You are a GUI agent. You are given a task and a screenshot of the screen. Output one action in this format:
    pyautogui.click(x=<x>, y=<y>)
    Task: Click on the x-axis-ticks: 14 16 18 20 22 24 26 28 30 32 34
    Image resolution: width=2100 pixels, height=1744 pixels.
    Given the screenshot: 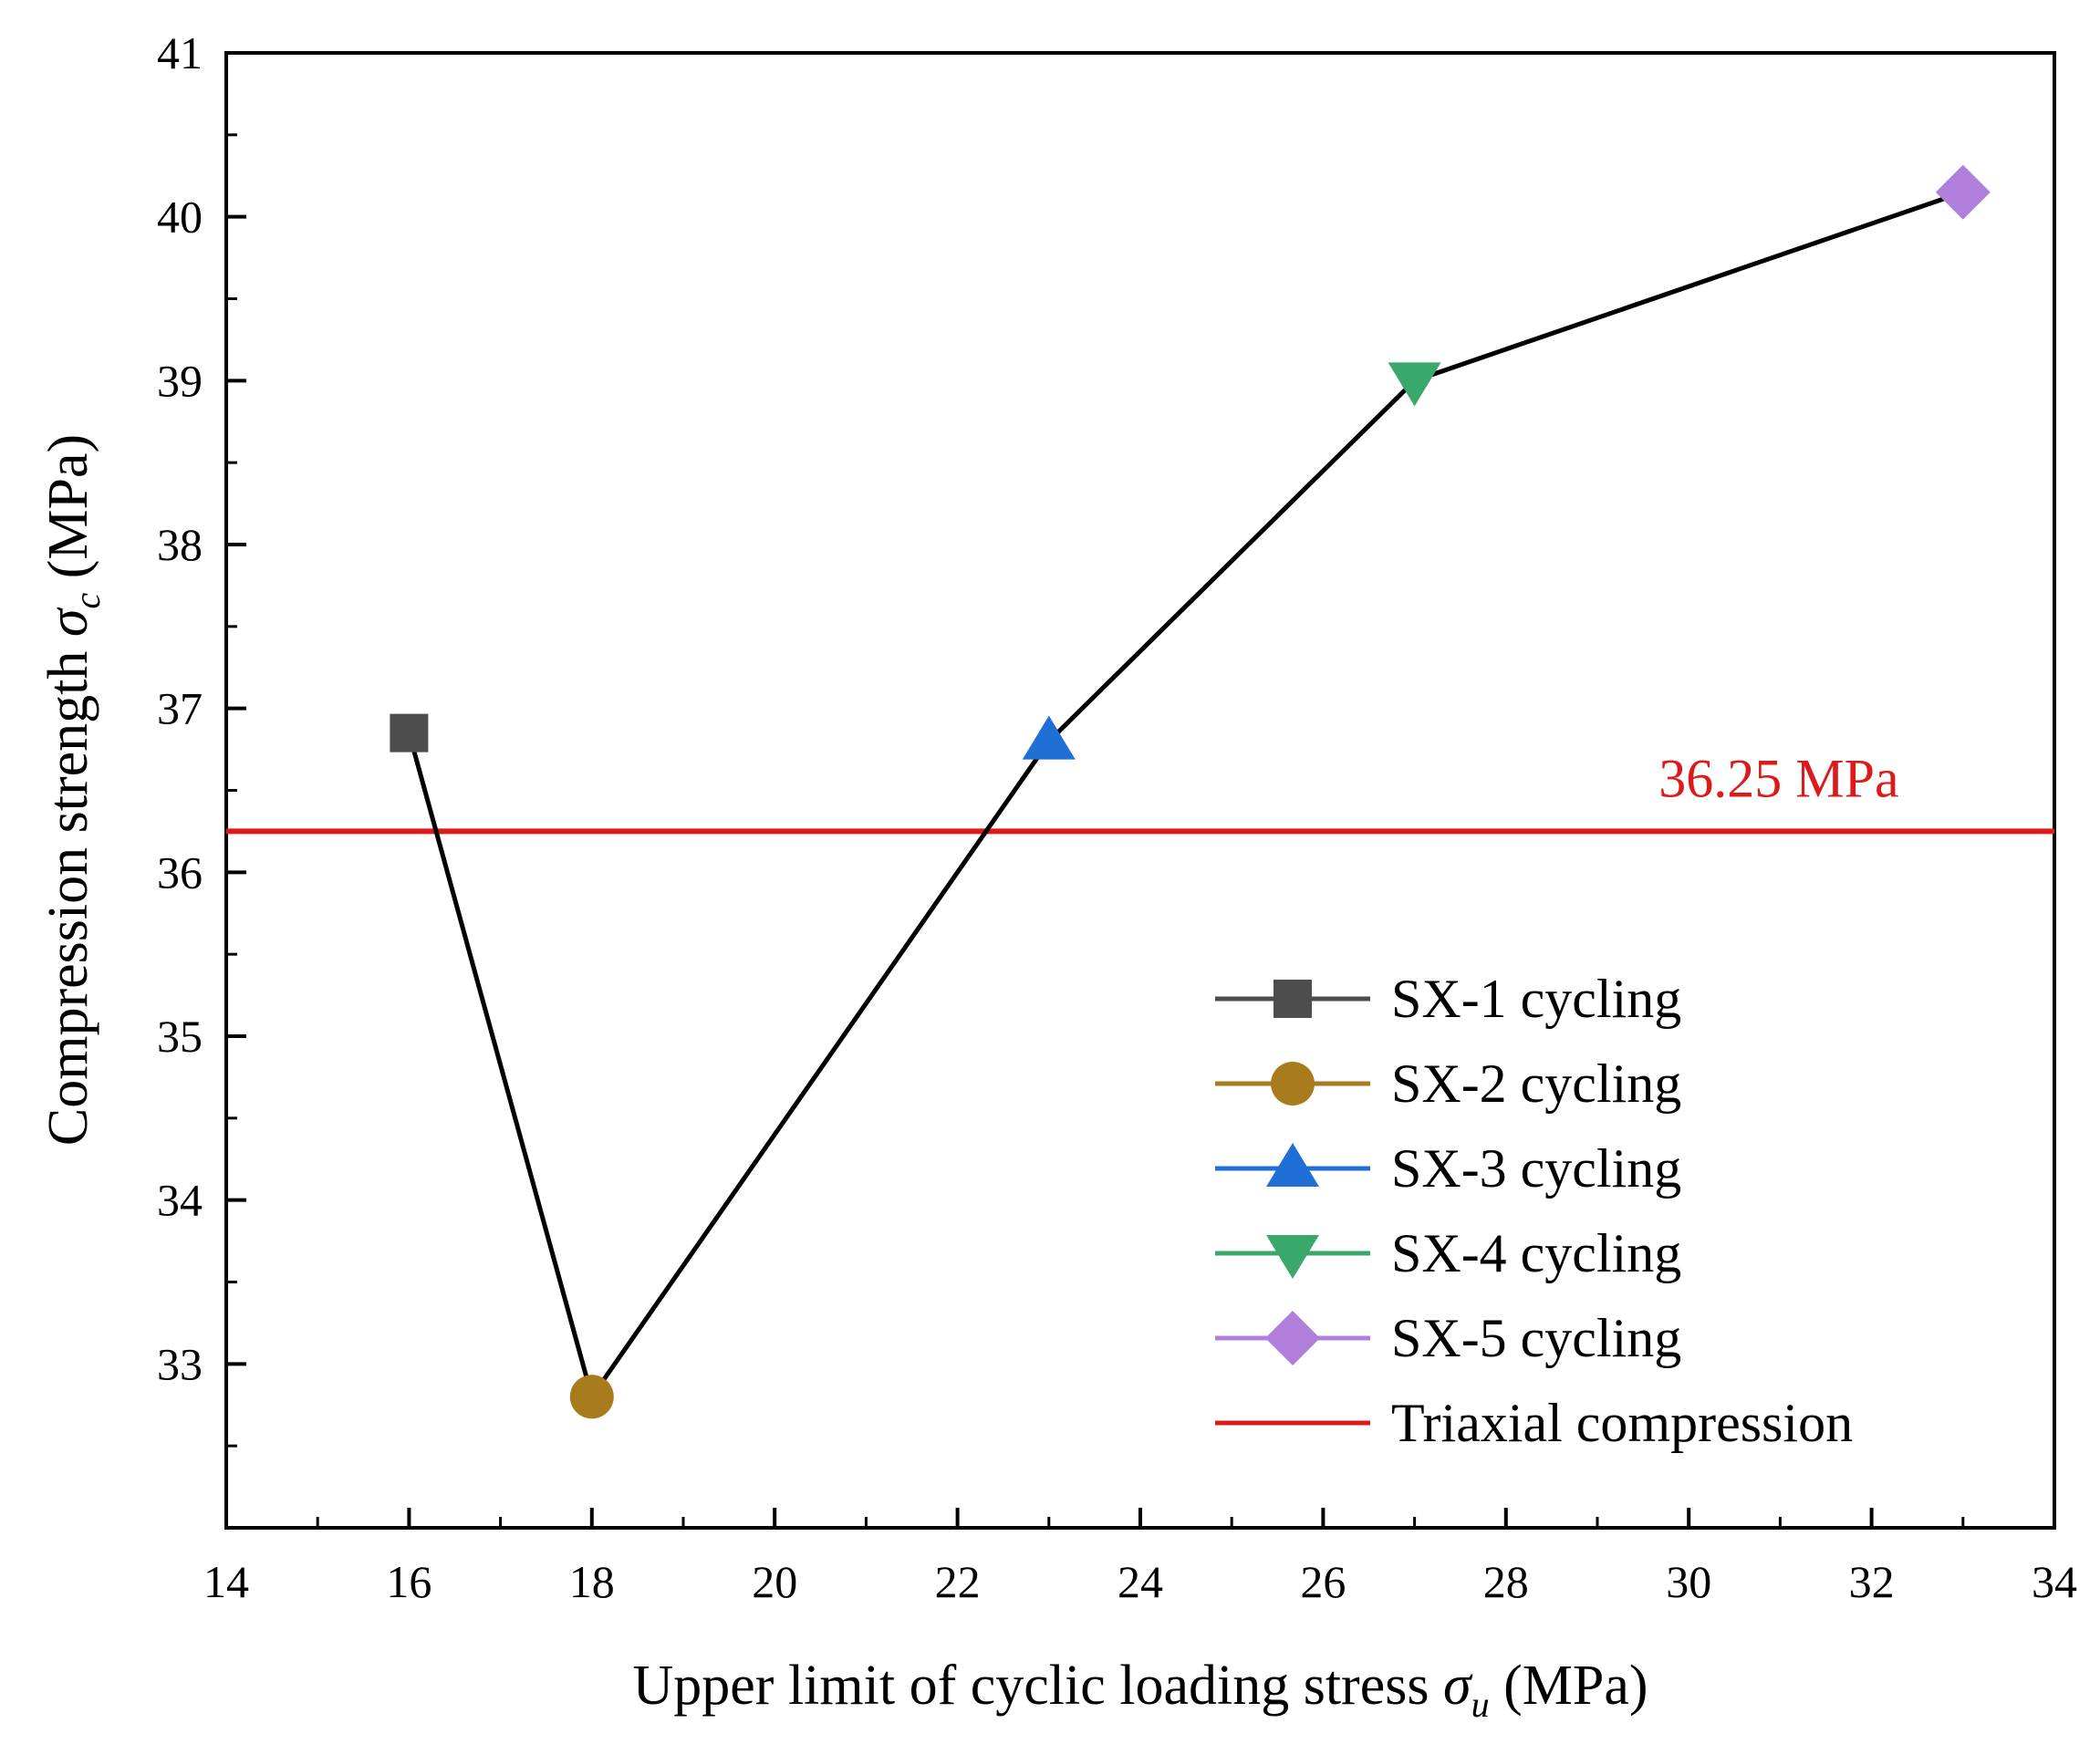 What is the action you would take?
    pyautogui.click(x=1140, y=1557)
    